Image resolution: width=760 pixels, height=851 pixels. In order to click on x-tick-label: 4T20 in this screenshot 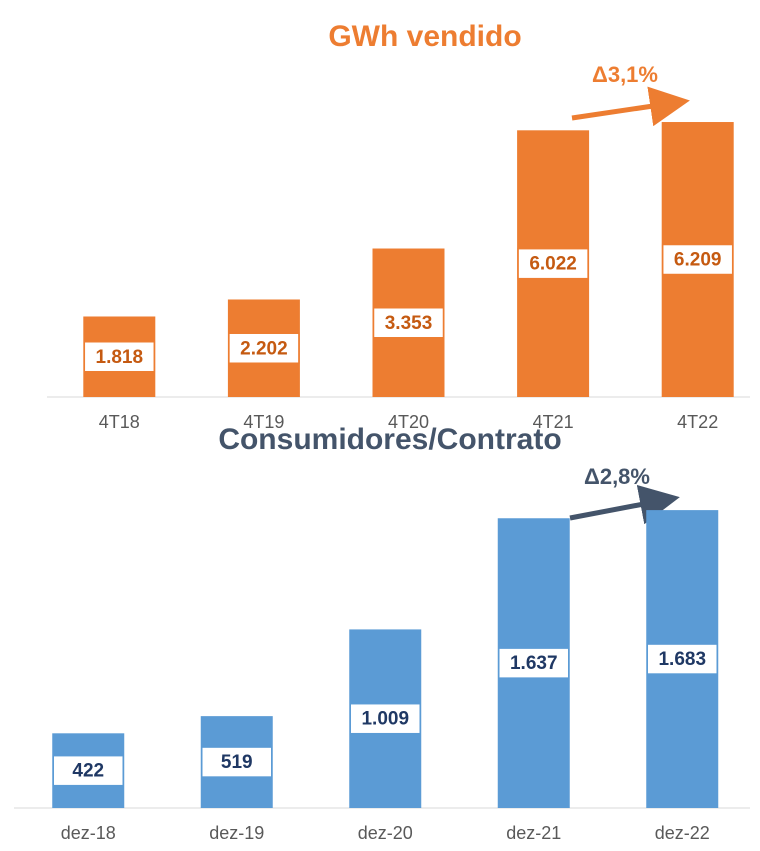, I will do `click(408, 422)`.